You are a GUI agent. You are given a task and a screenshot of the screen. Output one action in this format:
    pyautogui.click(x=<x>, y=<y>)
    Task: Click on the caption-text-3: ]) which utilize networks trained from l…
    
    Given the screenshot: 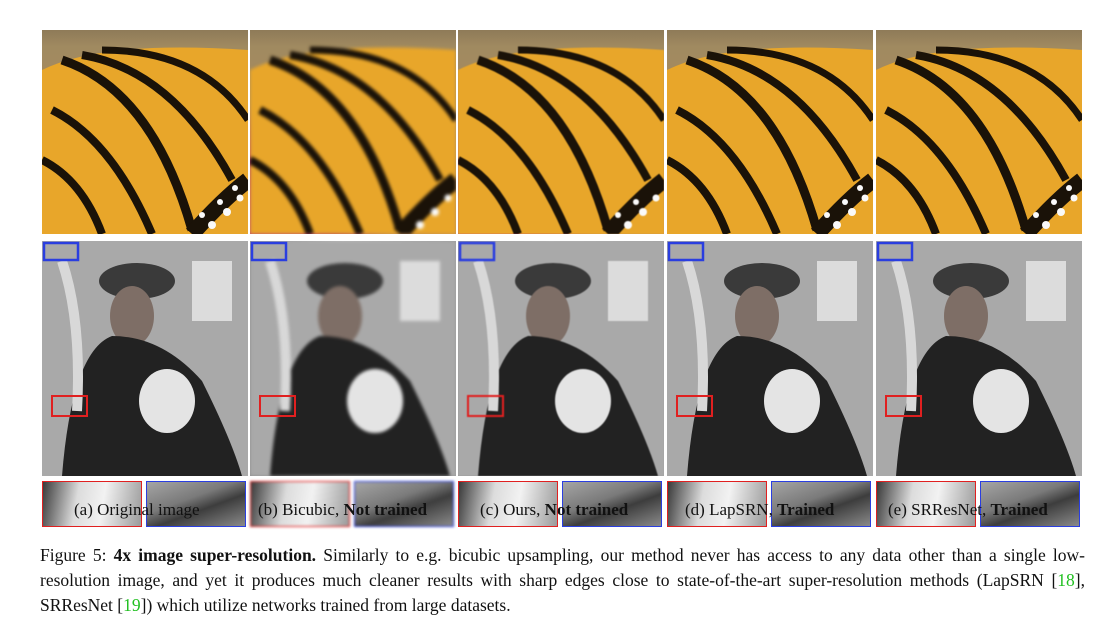 What is the action you would take?
    pyautogui.click(x=325, y=605)
    